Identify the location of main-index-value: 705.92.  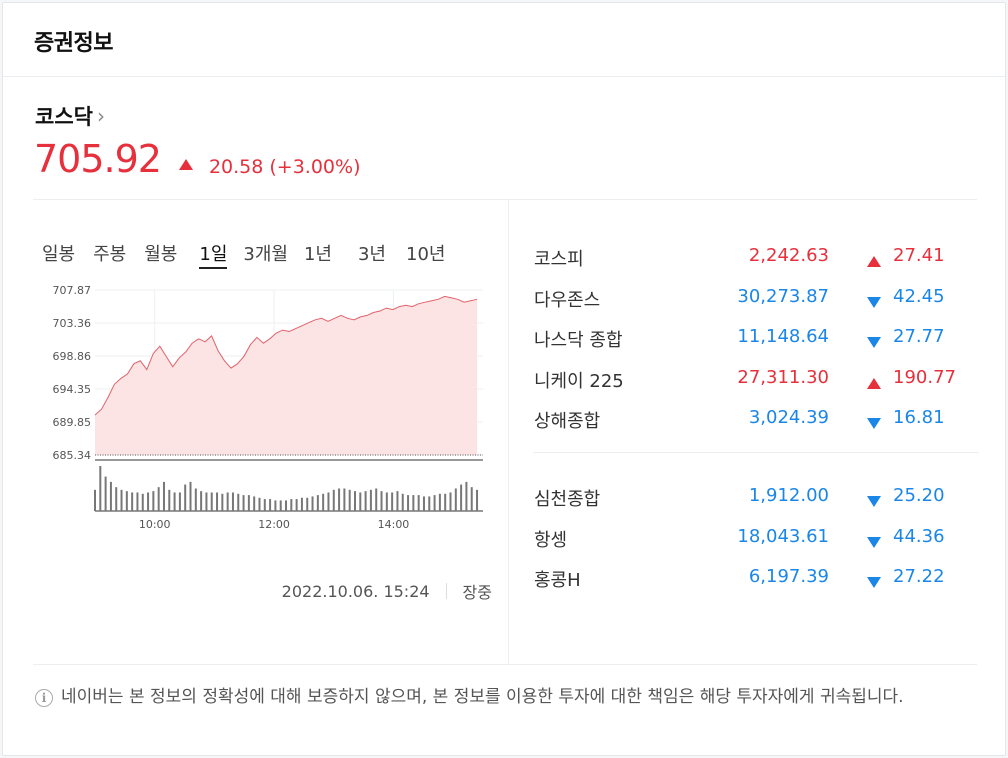
(98, 159).